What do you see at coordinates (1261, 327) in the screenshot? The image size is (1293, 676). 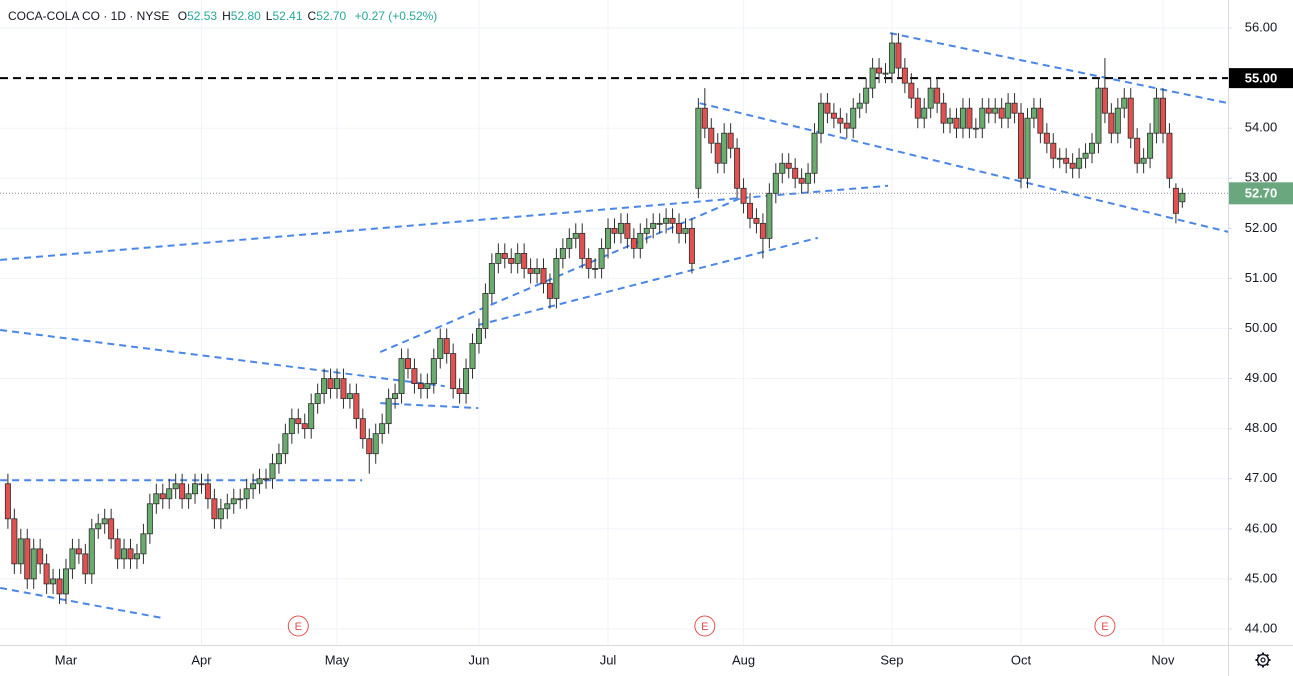 I see `y-tick-label: 50.00` at bounding box center [1261, 327].